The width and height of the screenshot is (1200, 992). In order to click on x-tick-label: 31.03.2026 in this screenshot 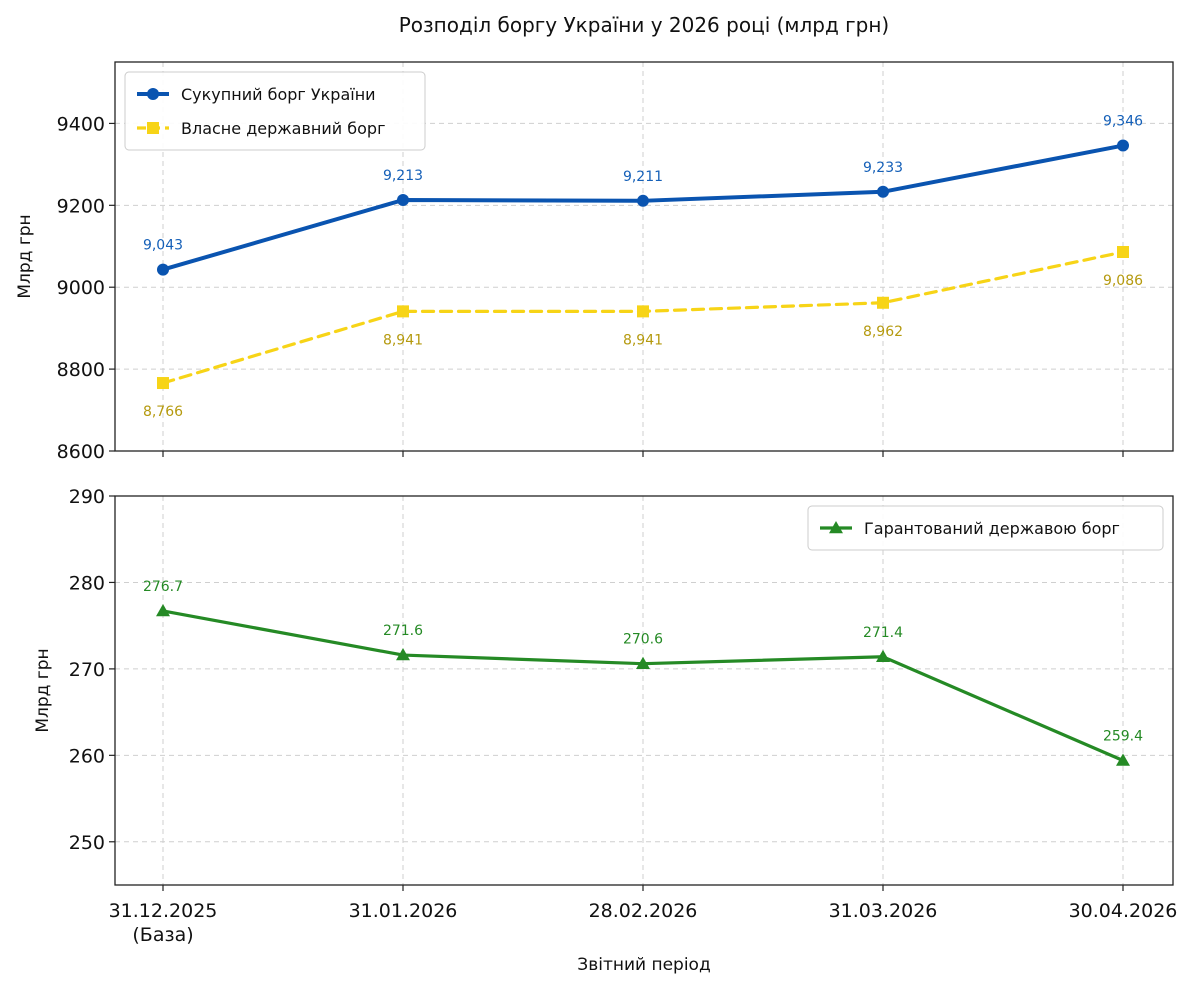, I will do `click(883, 911)`.